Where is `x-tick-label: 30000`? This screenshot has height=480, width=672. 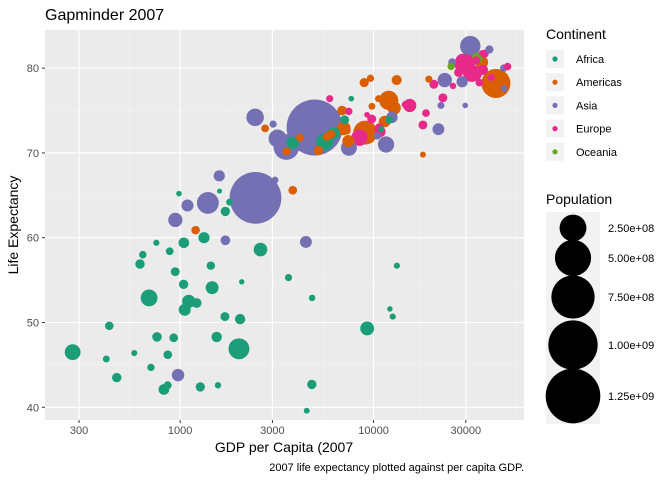 x-tick-label: 30000 is located at coordinates (465, 431).